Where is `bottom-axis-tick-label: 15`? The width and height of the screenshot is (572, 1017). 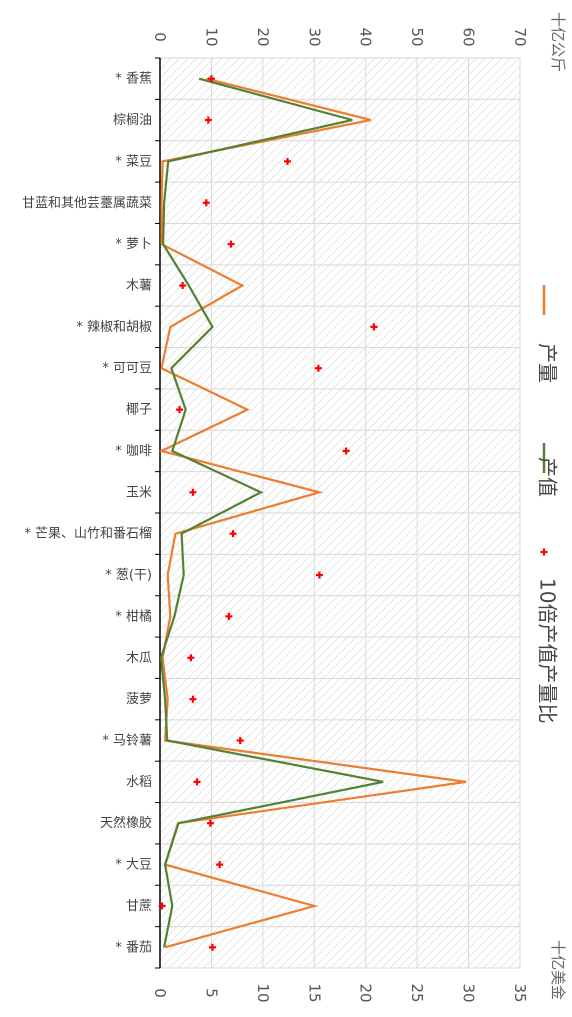 bottom-axis-tick-label: 15 is located at coordinates (314, 992).